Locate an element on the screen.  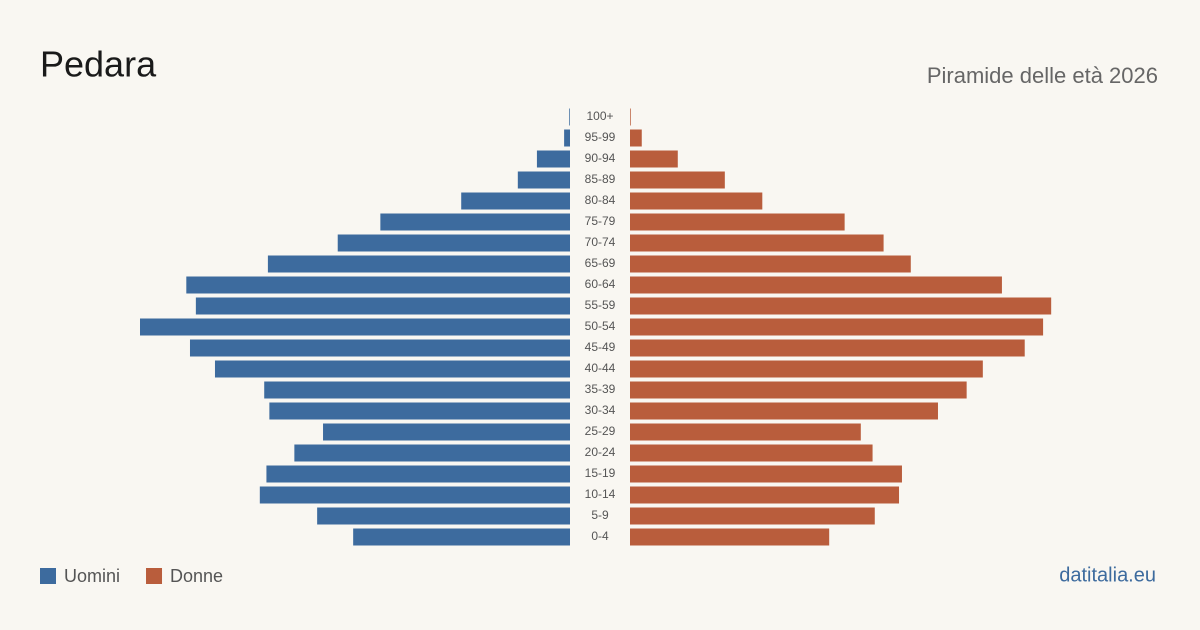
age-label: 80-84 is located at coordinates (600, 200).